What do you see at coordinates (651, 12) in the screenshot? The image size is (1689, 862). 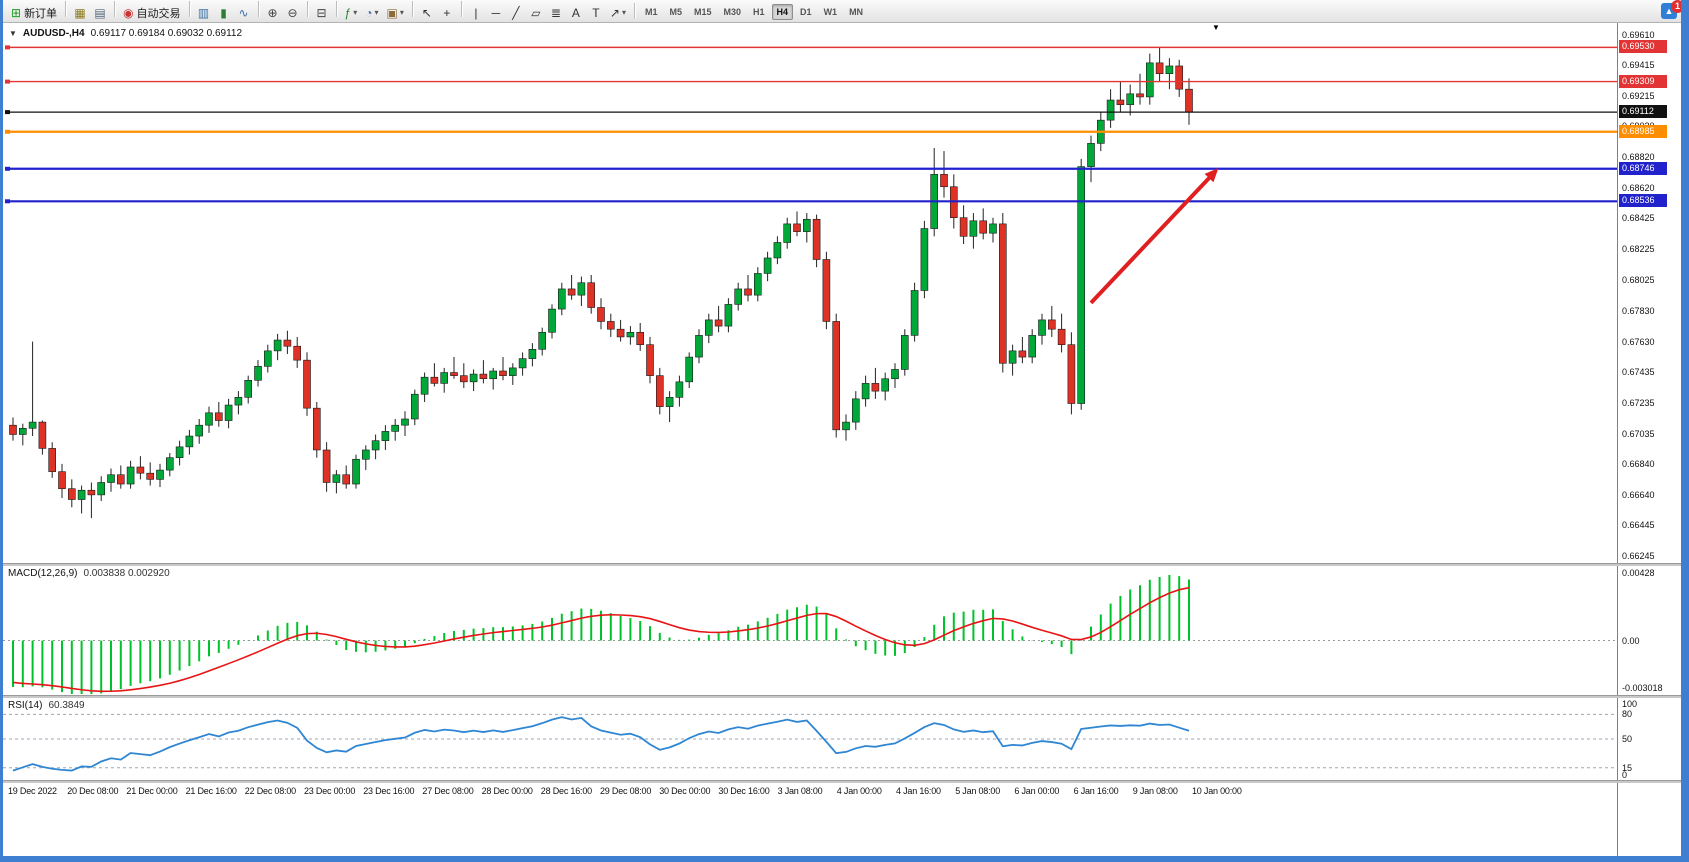 I see `timeframe-m1-button: M1` at bounding box center [651, 12].